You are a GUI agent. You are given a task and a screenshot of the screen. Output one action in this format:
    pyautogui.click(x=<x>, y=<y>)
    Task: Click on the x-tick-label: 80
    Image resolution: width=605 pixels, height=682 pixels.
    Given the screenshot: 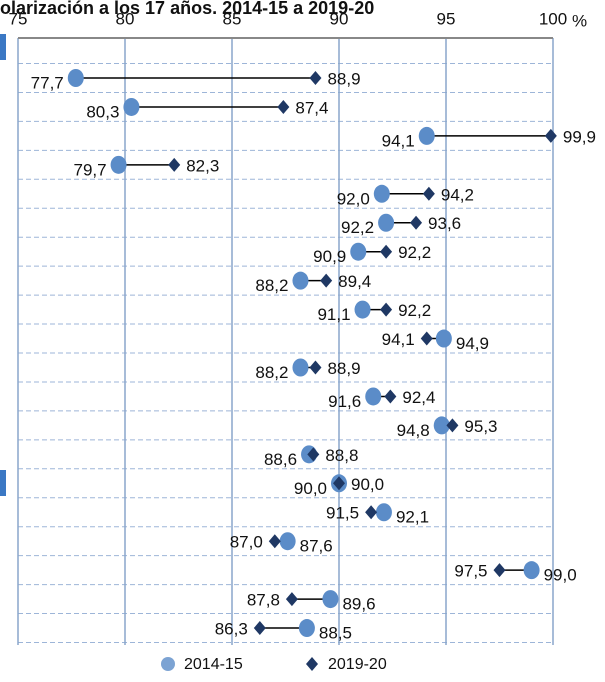 What is the action you would take?
    pyautogui.click(x=125, y=18)
    